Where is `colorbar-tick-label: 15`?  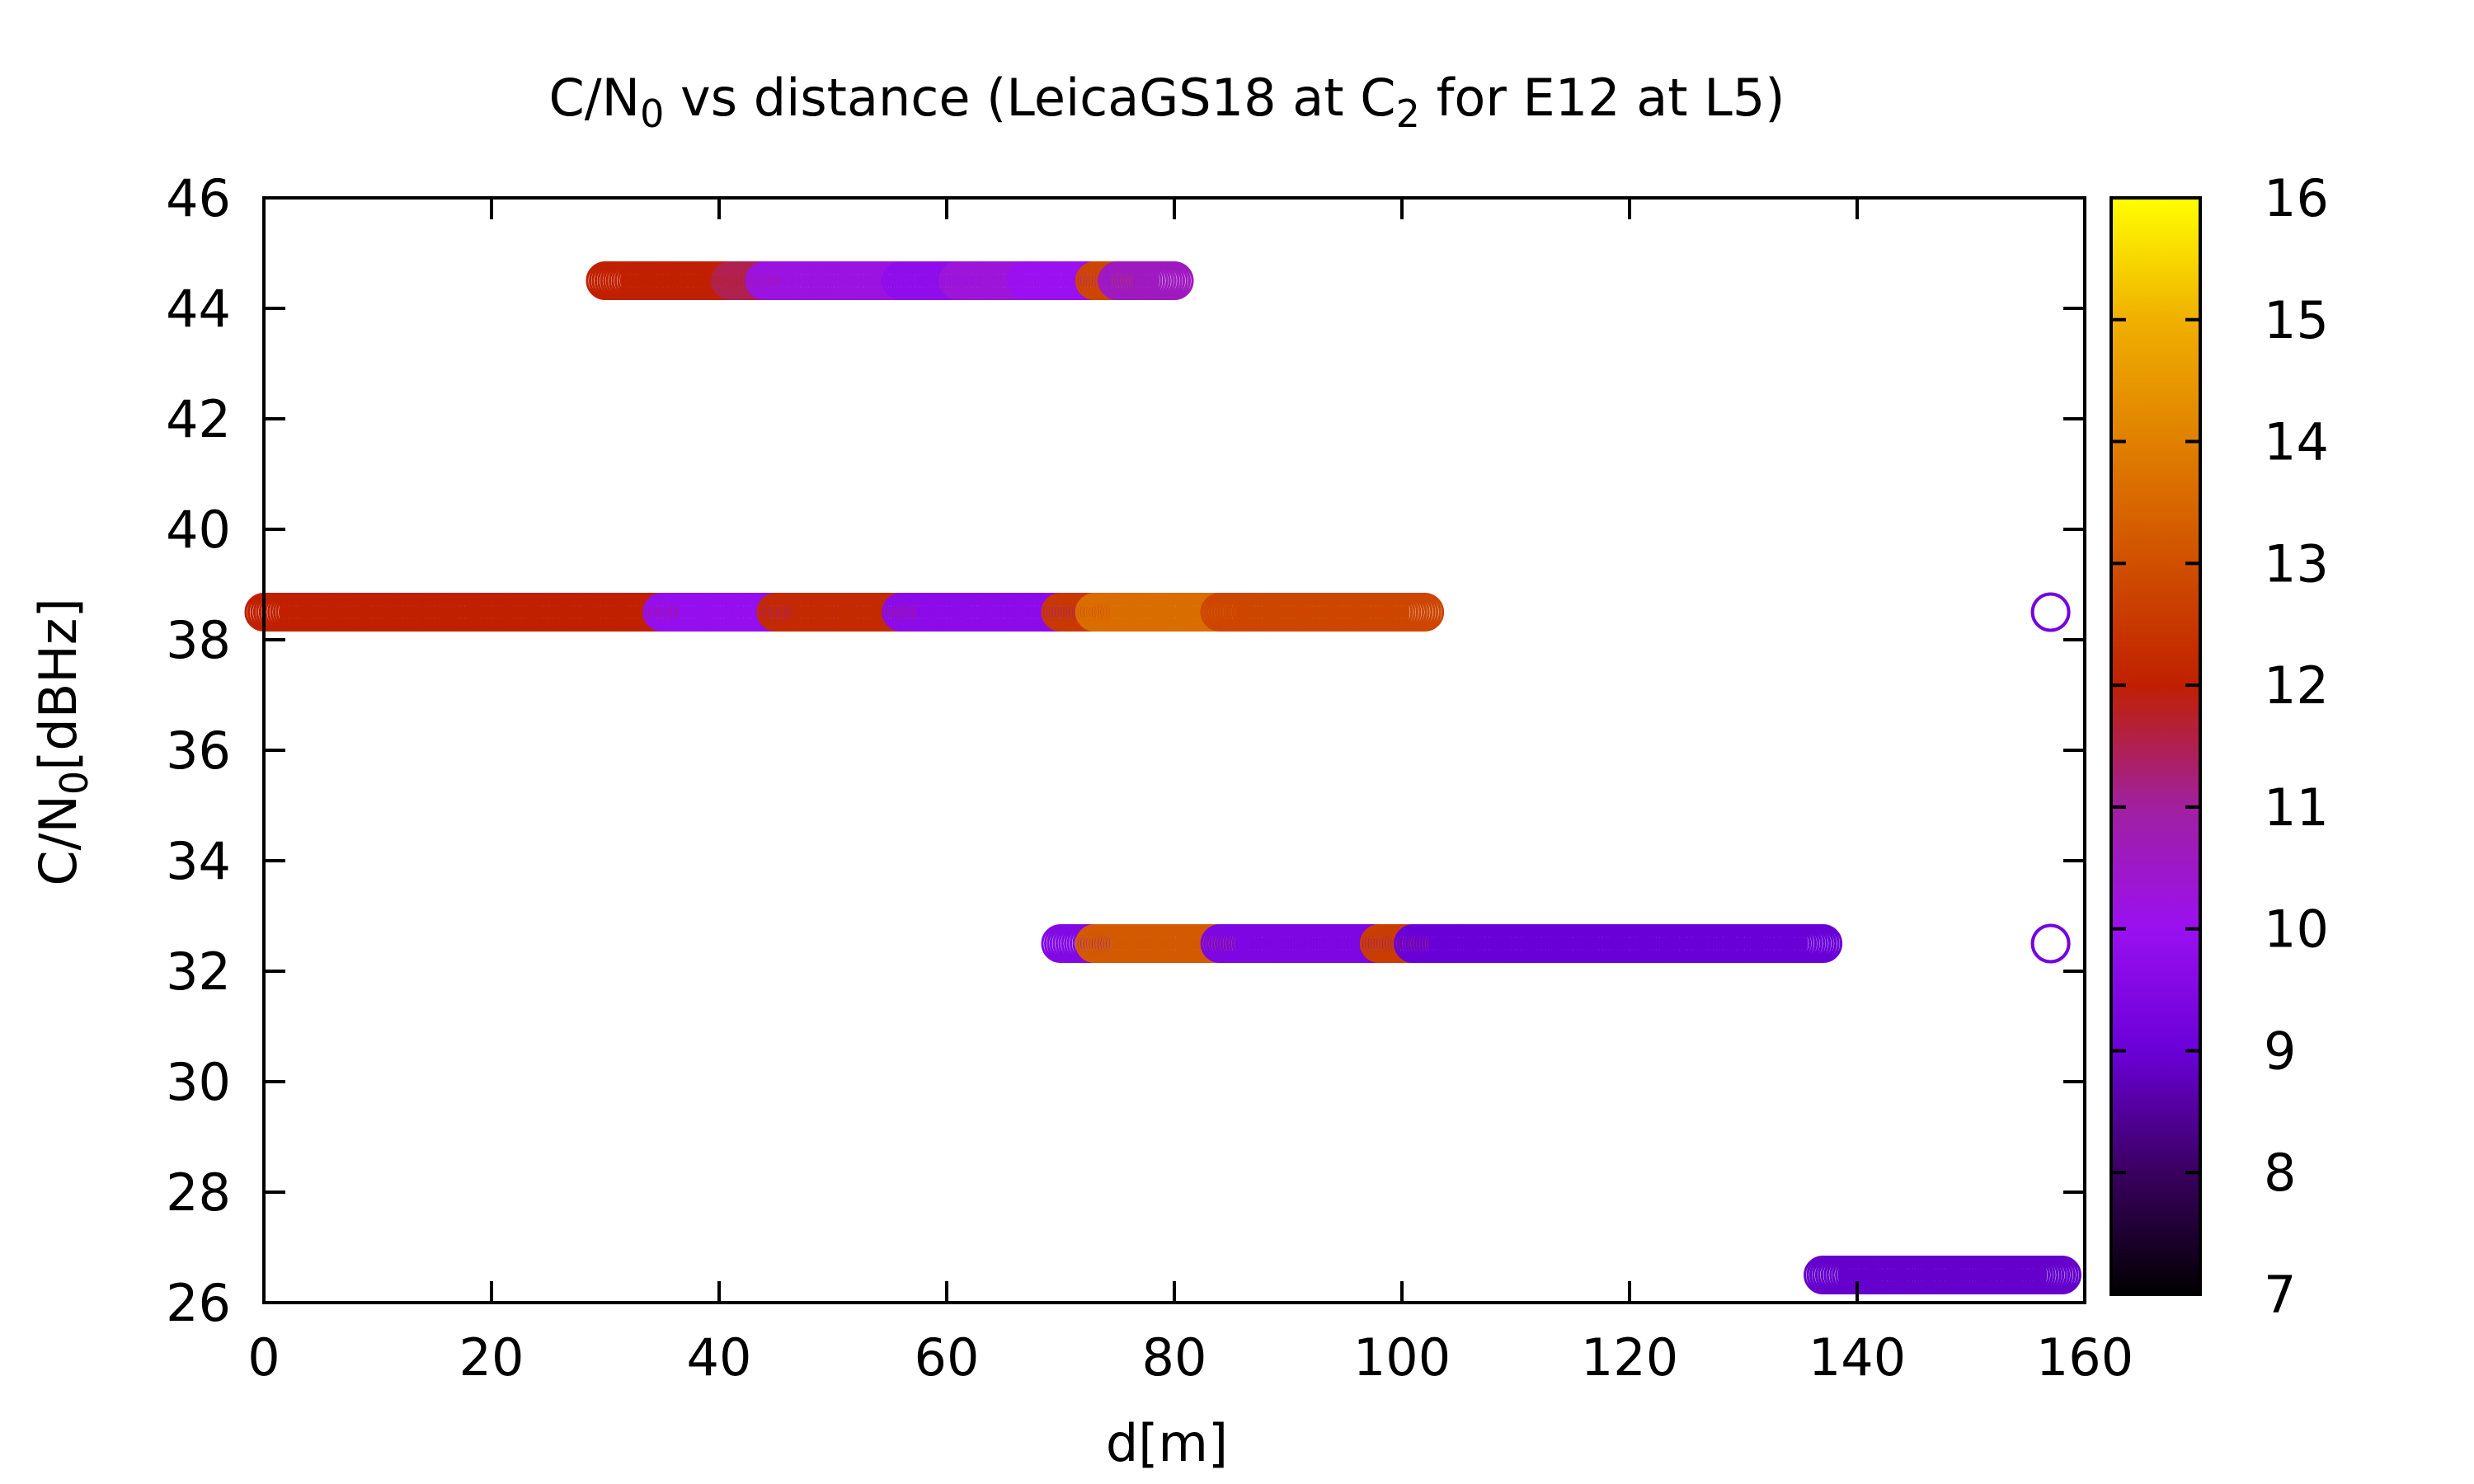
colorbar-tick-label: 15 is located at coordinates (2296, 320).